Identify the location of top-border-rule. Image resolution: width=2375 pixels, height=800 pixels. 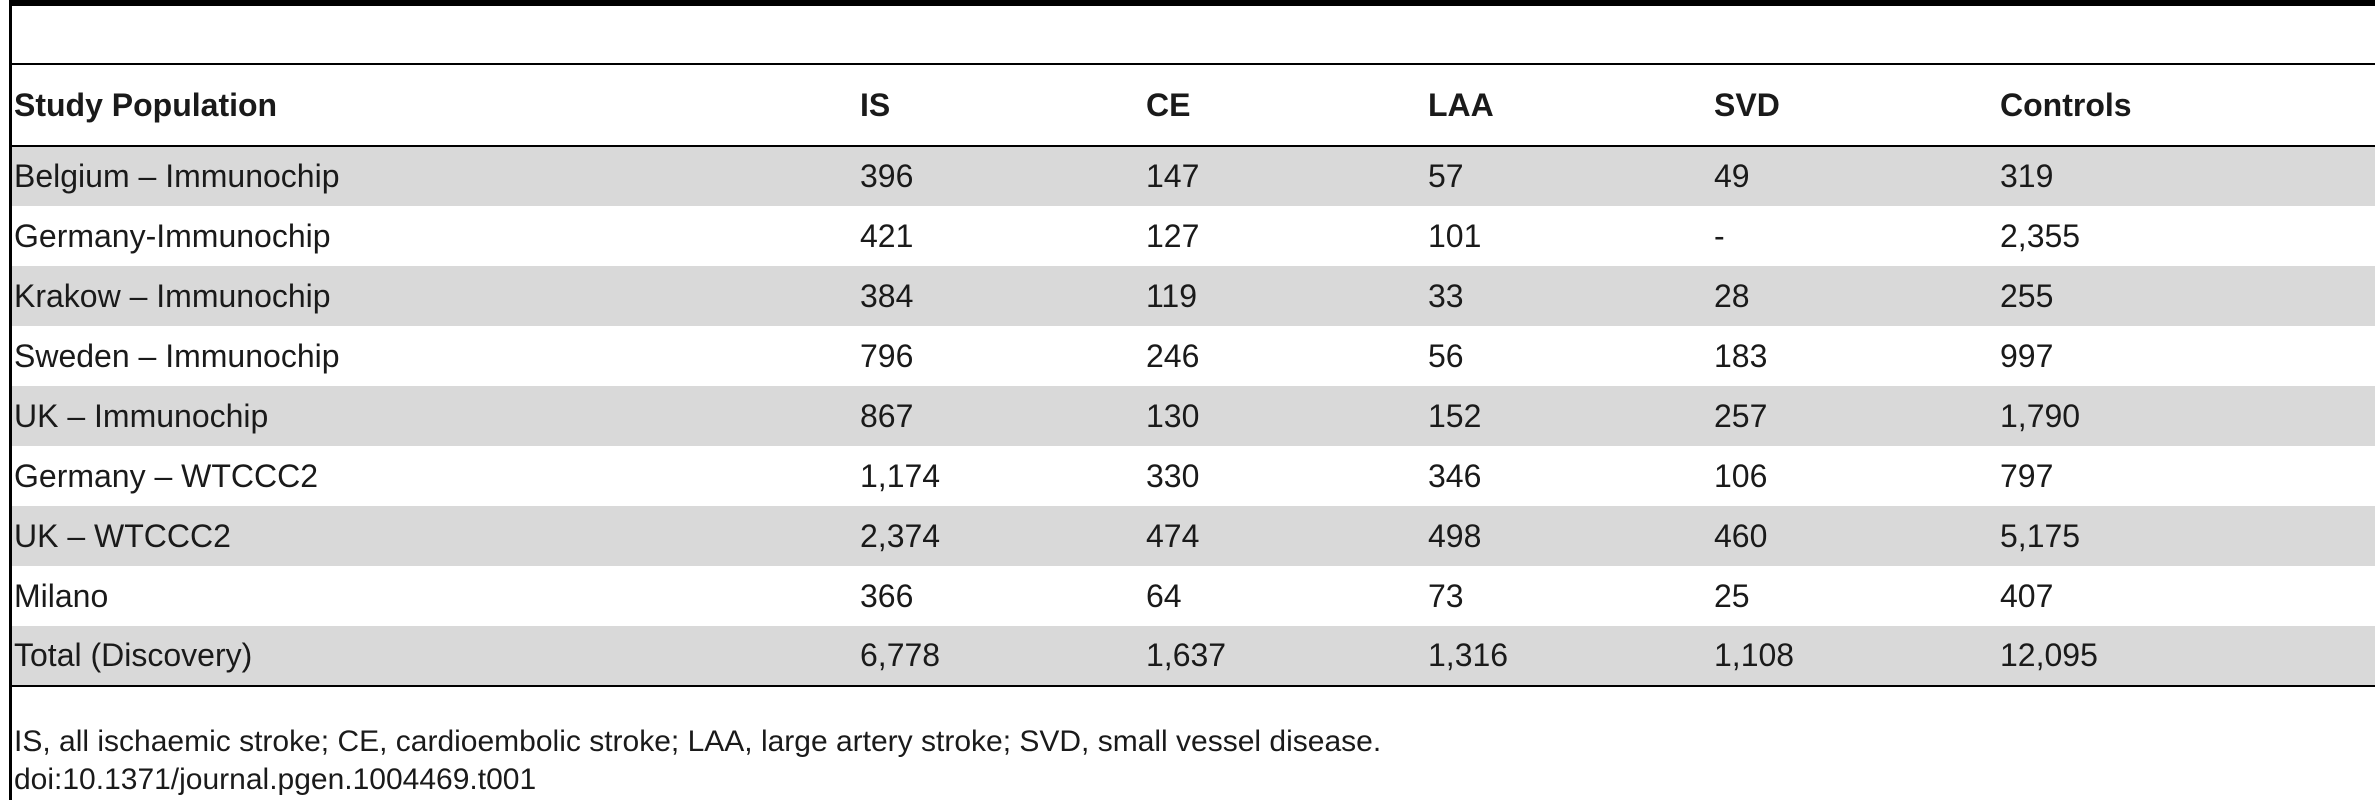
(1192, 3).